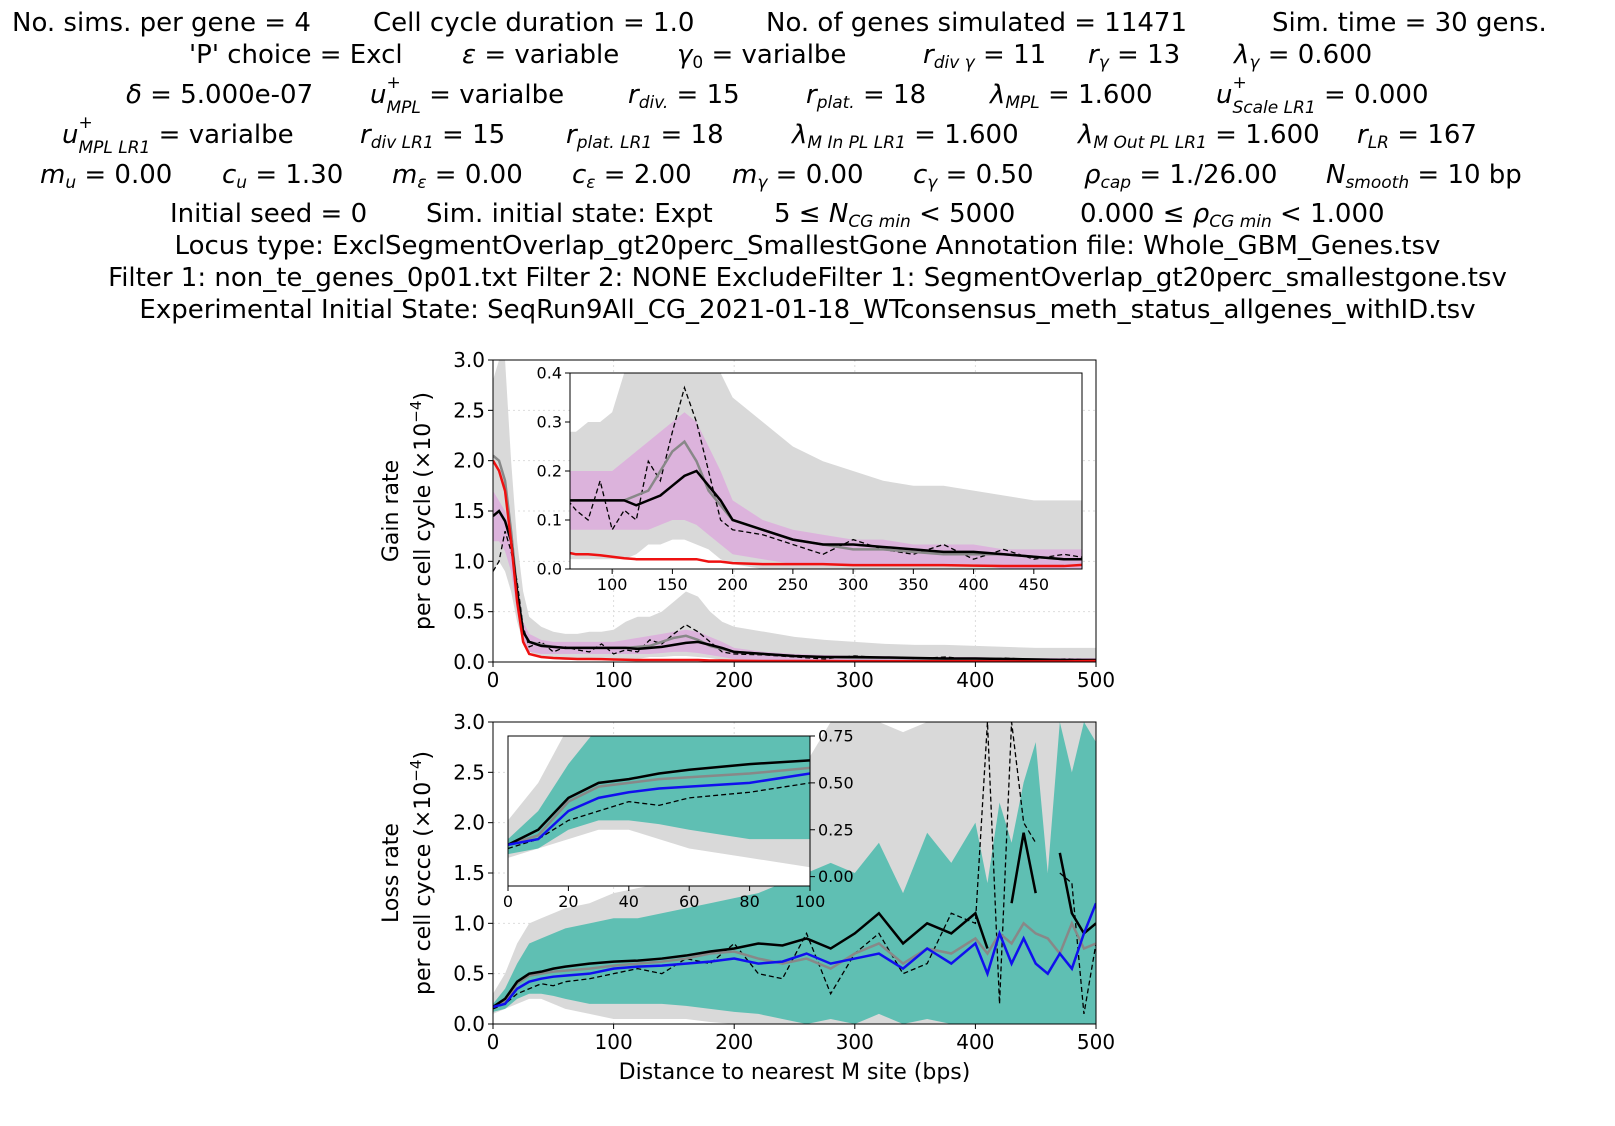 Image resolution: width=1615 pixels, height=1126 pixels. I want to click on y-tick-label: 0.1, so click(549, 520).